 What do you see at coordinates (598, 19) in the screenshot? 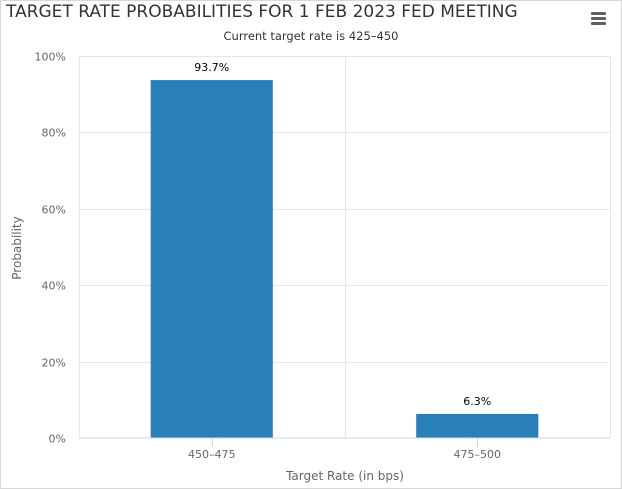
I see `chart-menu-button` at bounding box center [598, 19].